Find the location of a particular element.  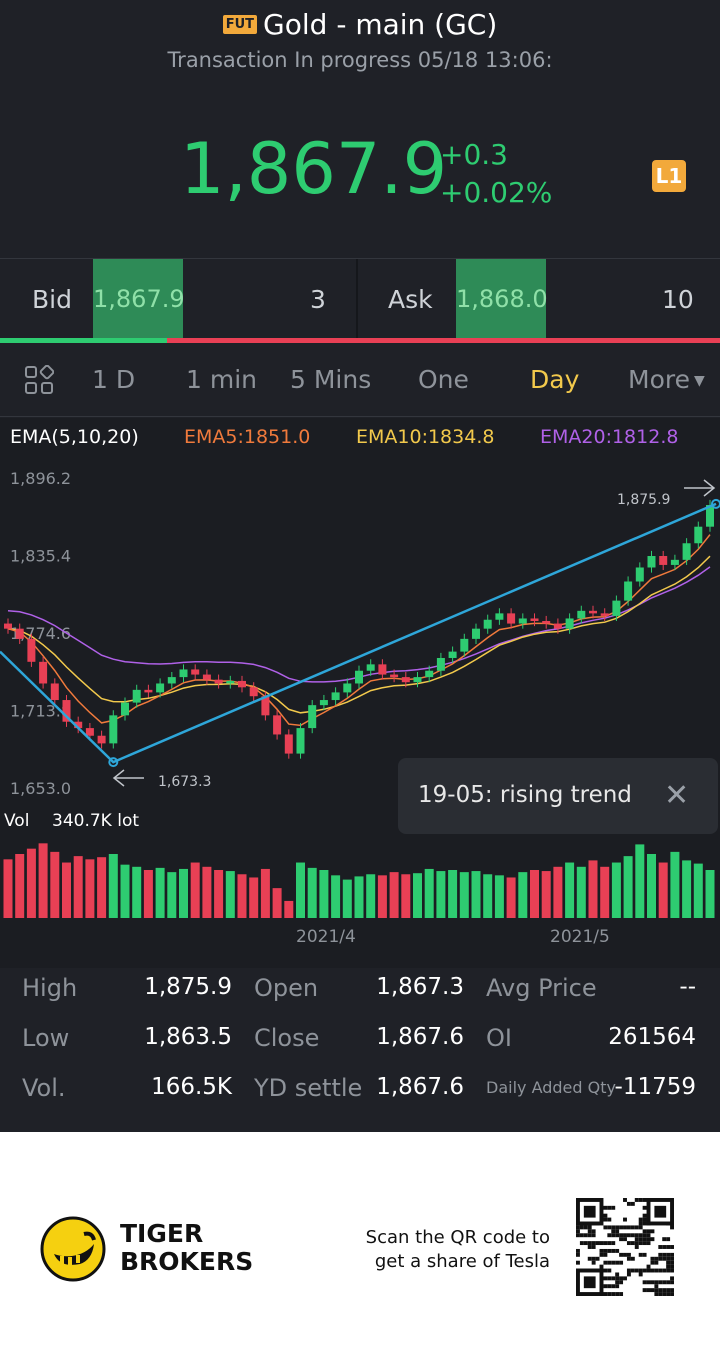

ask-strength-bar is located at coordinates (443, 340).